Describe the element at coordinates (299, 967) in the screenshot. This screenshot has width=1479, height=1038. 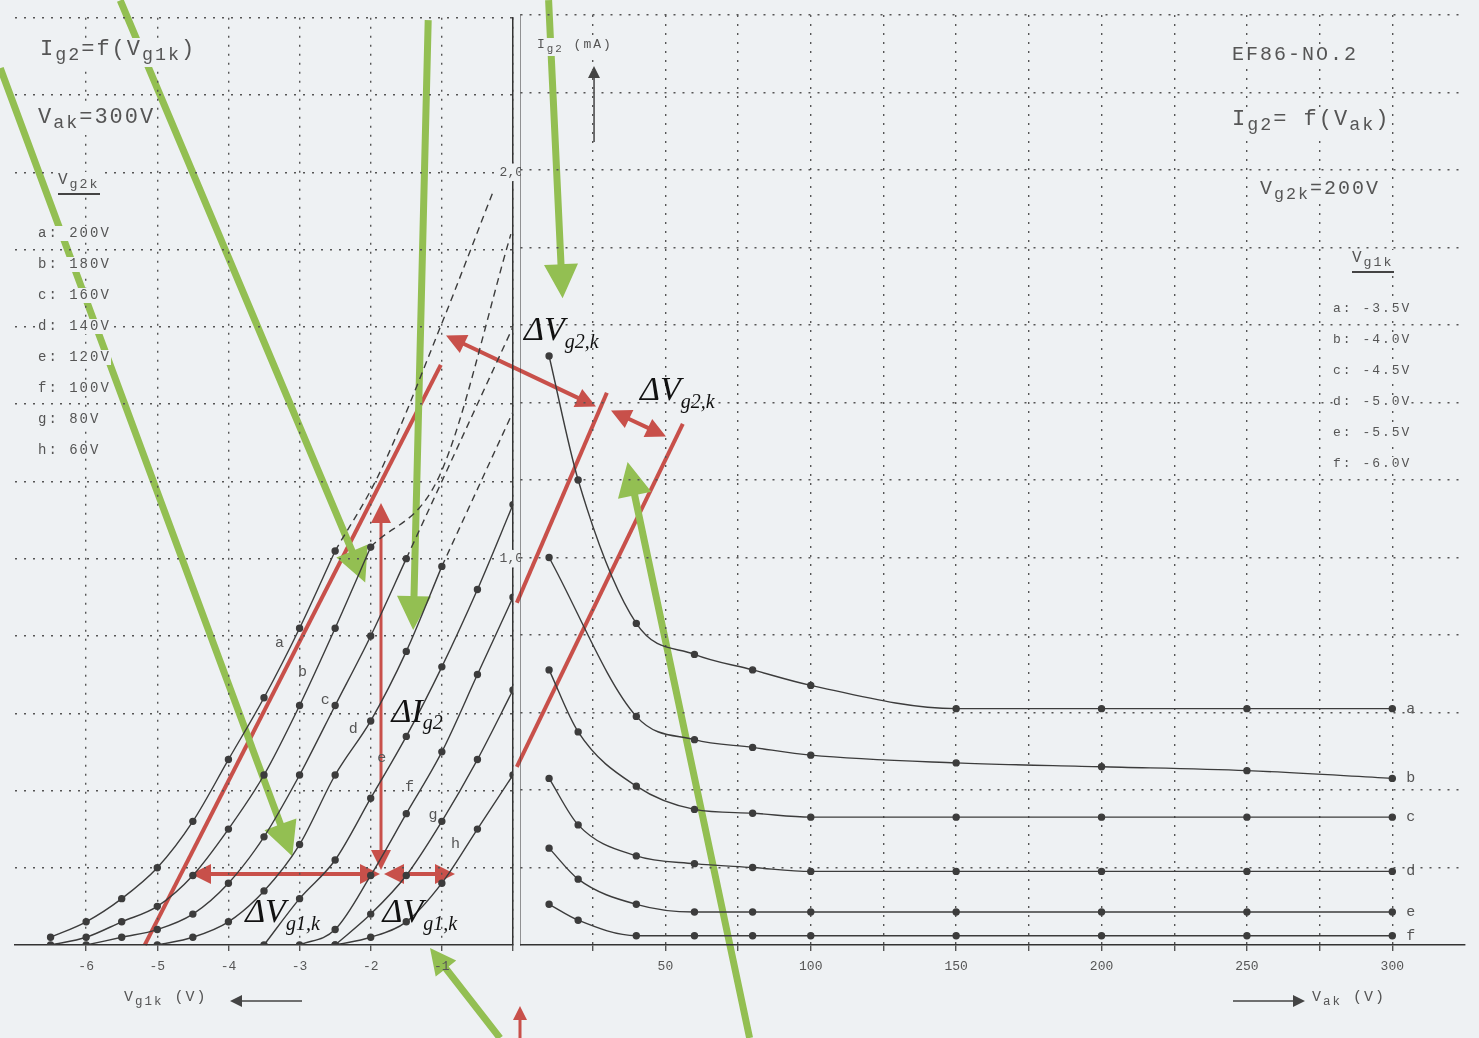
I see `x-tick-label: -3` at that location.